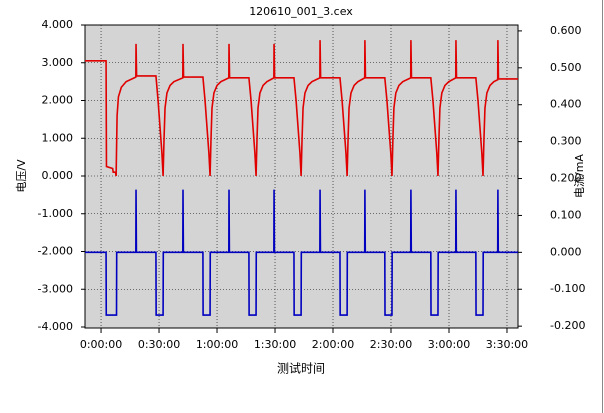  Describe the element at coordinates (275, 344) in the screenshot. I see `x-tick-label: 1:30:00` at that location.